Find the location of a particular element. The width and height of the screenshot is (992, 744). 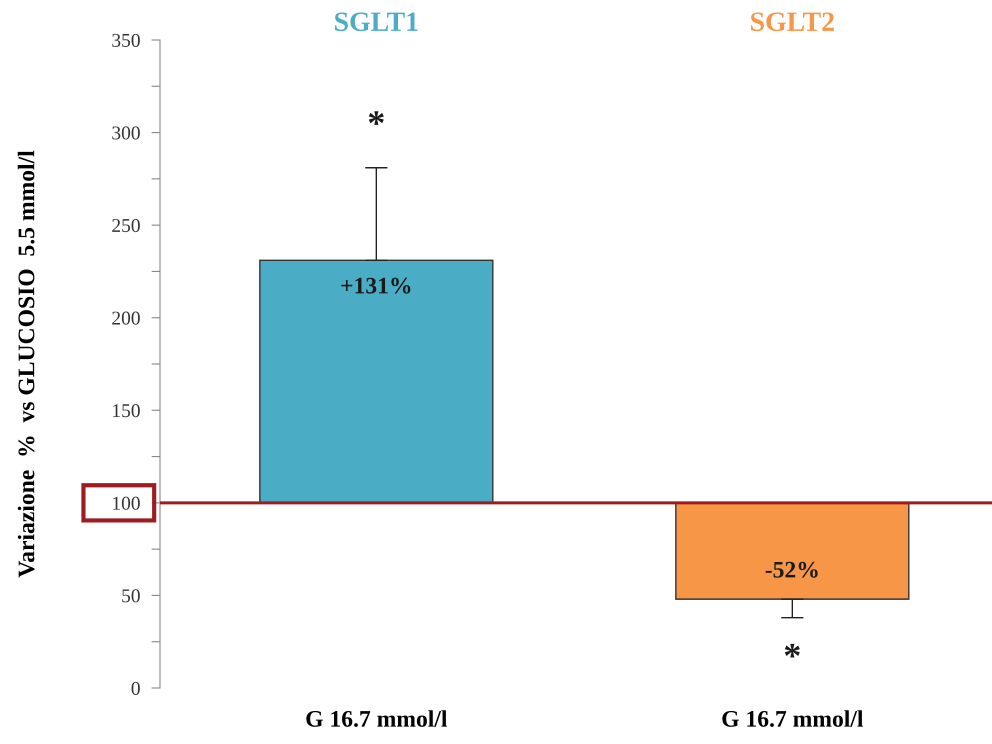

y-tick-label: 0 is located at coordinates (136, 688).